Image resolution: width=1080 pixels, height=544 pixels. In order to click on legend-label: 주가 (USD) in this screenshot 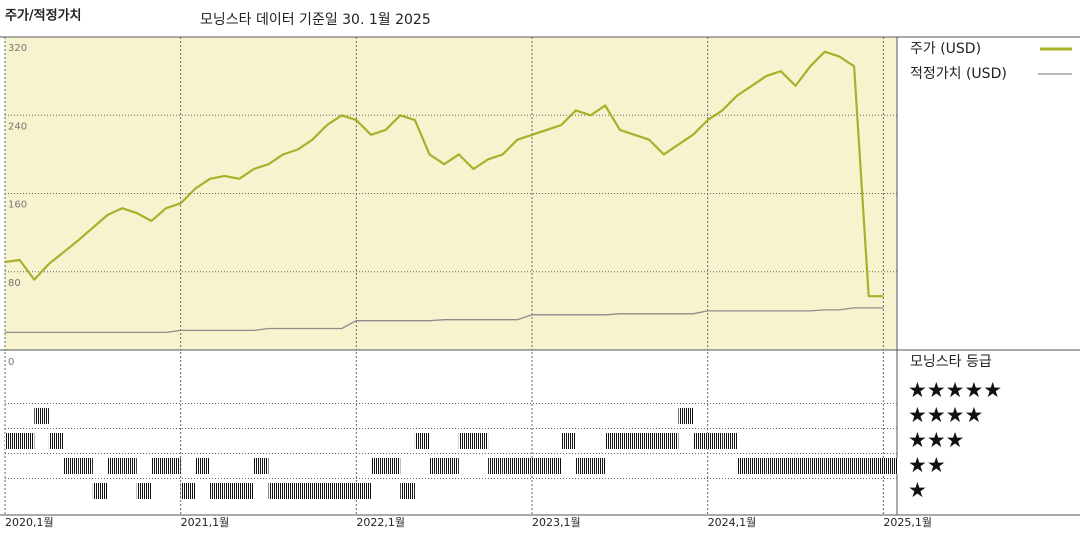, I will do `click(945, 49)`.